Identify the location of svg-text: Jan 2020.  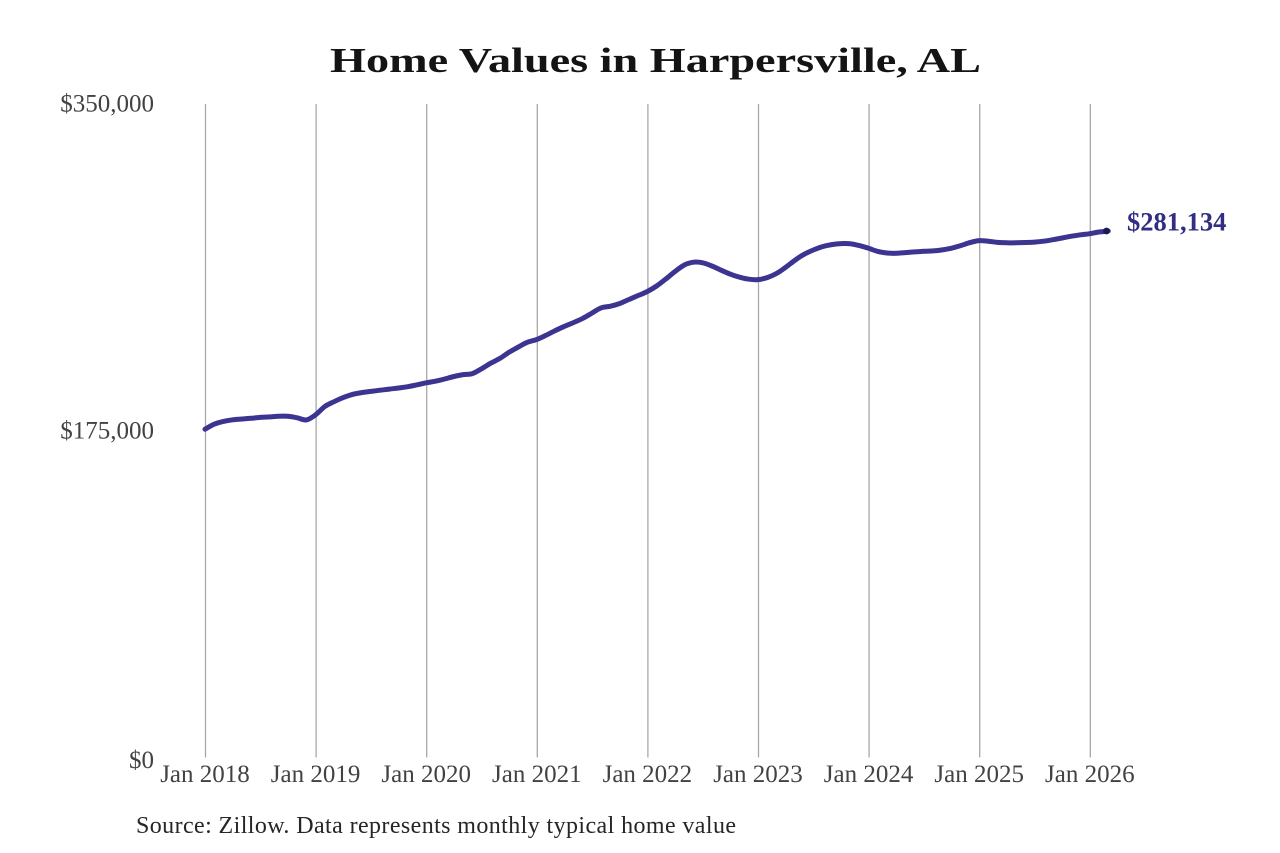
(426, 774).